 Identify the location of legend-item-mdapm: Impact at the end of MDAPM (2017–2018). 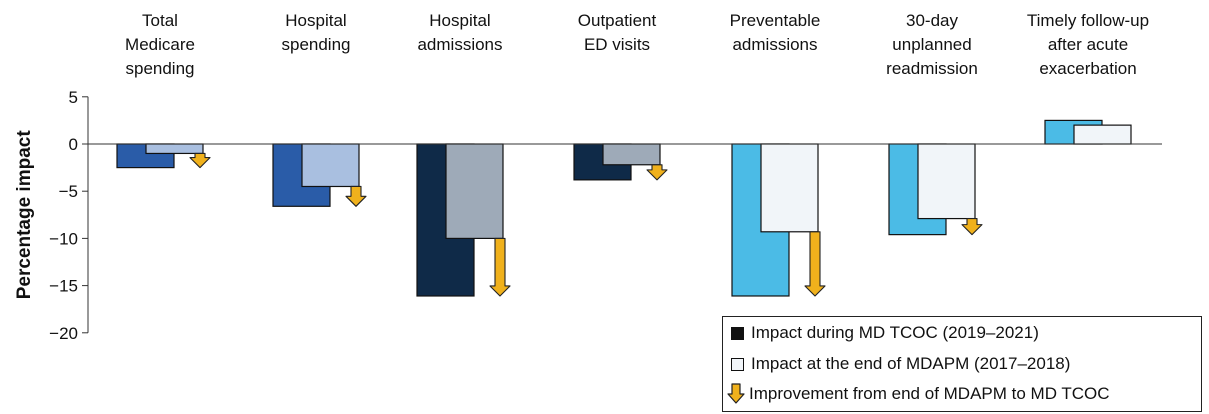
(900, 364).